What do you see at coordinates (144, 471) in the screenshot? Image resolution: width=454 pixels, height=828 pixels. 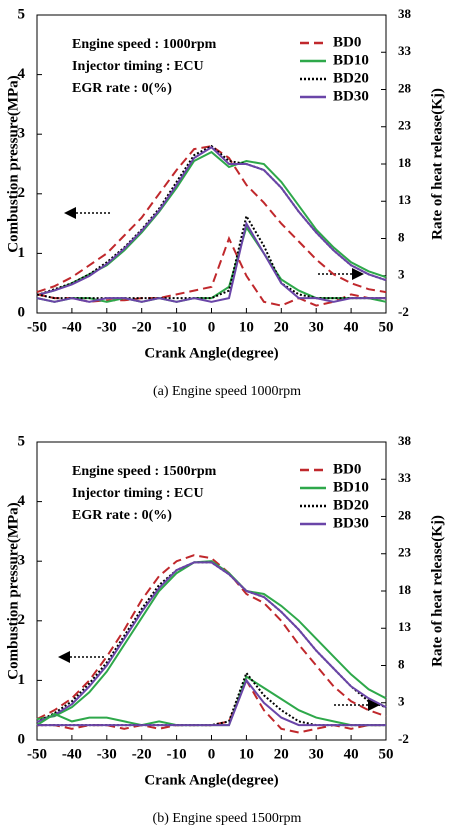 I see `annotation: Engine speed : 1500rpm` at bounding box center [144, 471].